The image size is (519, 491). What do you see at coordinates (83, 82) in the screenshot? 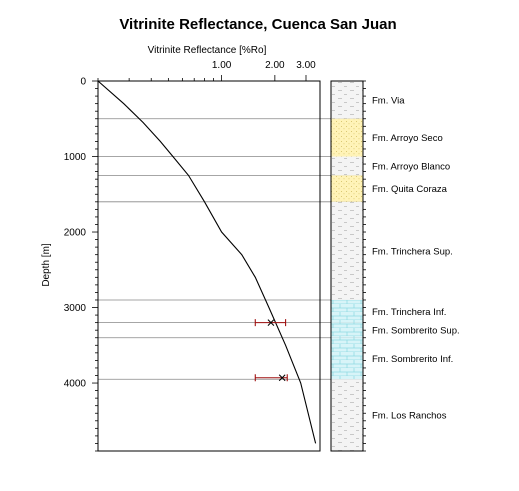
I see `y-tick-label: 0` at bounding box center [83, 82].